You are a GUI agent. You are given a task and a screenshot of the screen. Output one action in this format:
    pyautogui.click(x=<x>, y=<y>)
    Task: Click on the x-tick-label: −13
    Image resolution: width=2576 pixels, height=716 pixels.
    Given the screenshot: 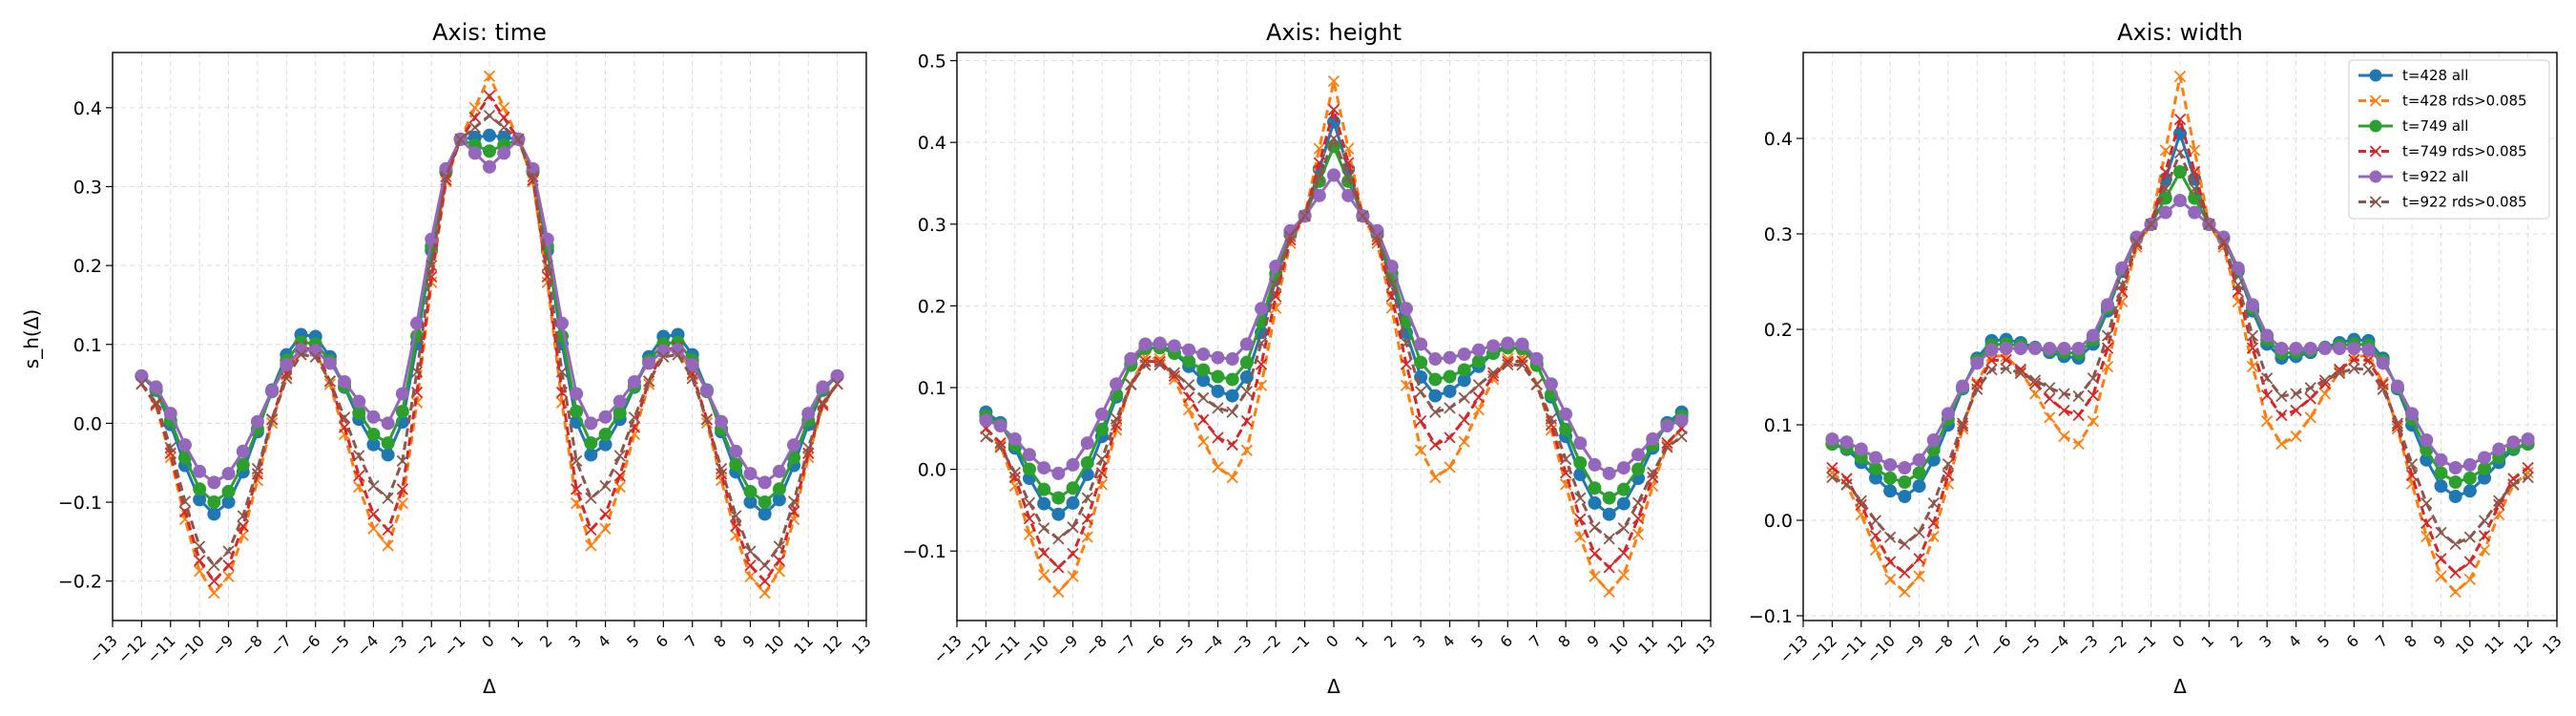 What is the action you would take?
    pyautogui.click(x=1794, y=648)
    